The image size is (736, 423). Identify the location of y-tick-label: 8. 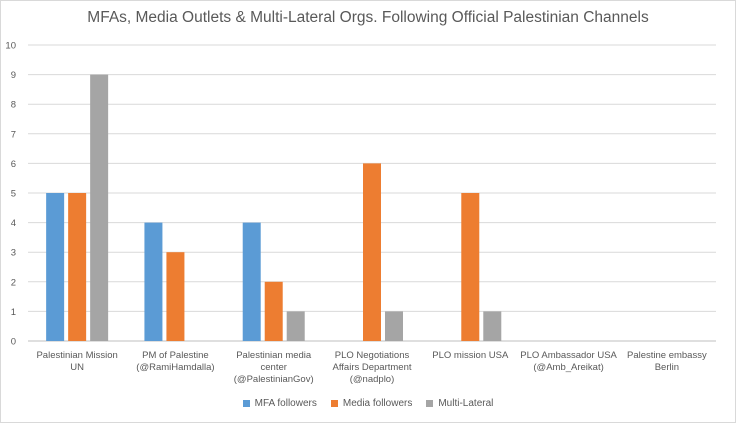
(13, 105).